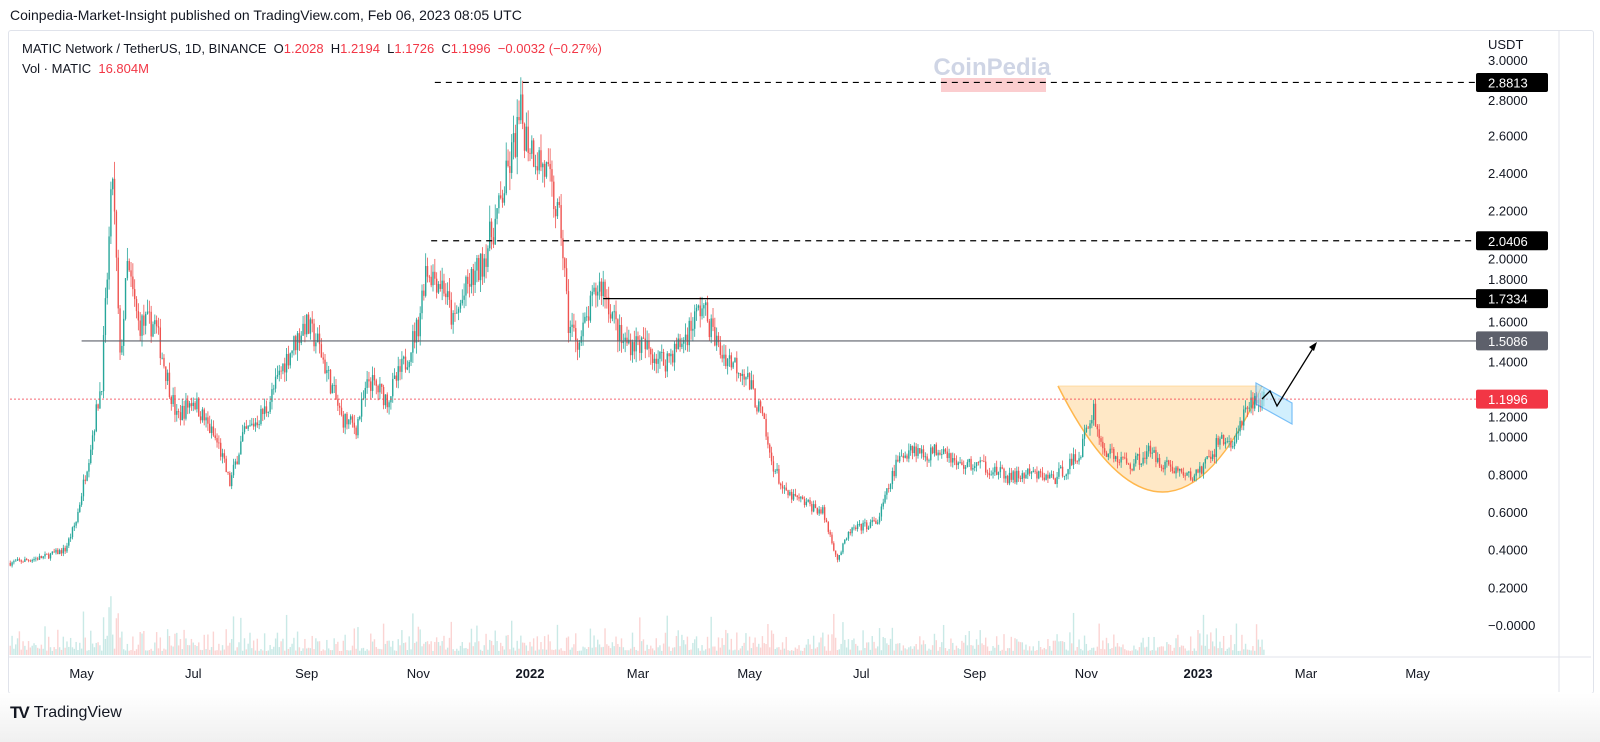 Image resolution: width=1600 pixels, height=742 pixels. I want to click on tradingview-logo: TV TradingView, so click(66, 713).